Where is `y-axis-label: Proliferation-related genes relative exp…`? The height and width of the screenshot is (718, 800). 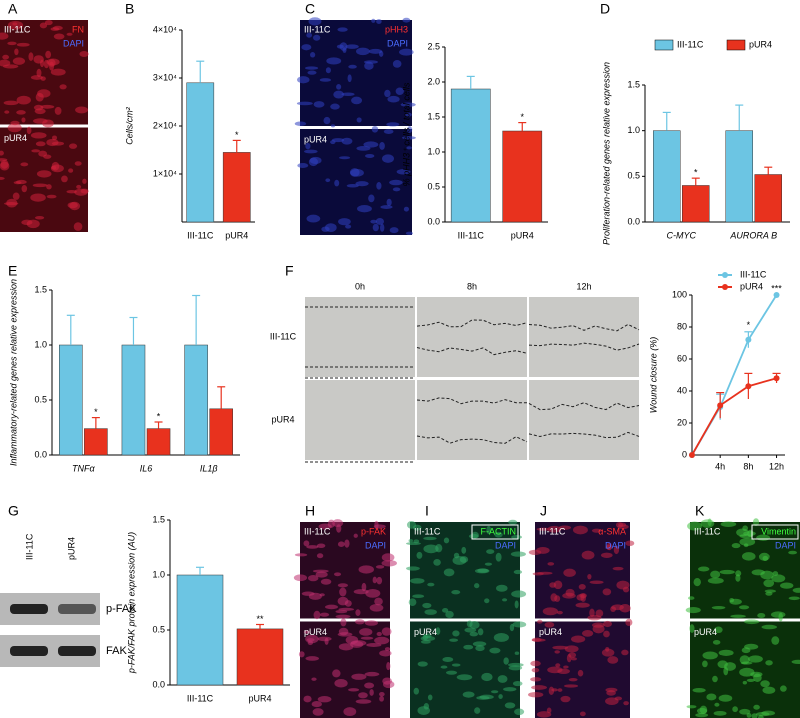 y-axis-label: Proliferation-related genes relative exp… is located at coordinates (606, 153).